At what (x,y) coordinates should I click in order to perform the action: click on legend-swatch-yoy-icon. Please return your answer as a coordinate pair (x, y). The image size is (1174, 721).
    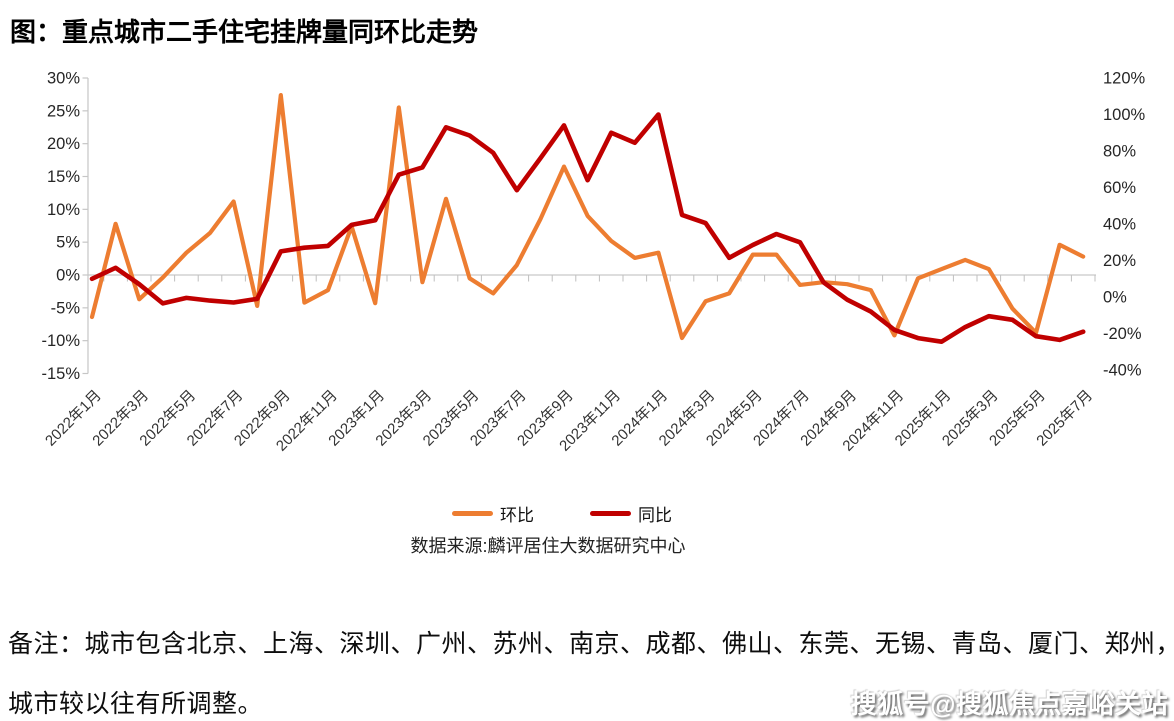
    Looking at the image, I should click on (610, 513).